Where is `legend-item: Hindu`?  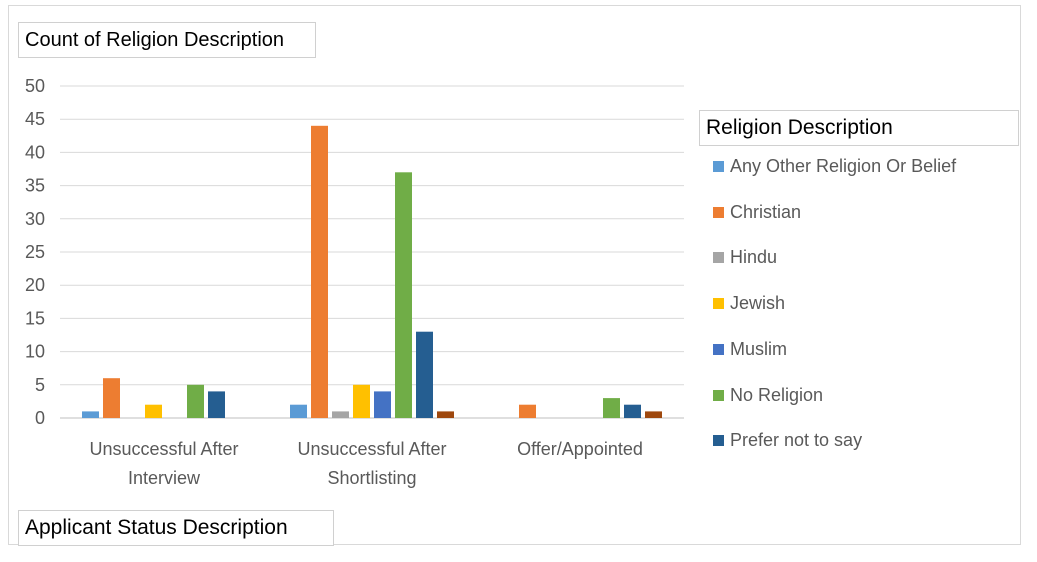
legend-item: Hindu is located at coordinates (745, 257).